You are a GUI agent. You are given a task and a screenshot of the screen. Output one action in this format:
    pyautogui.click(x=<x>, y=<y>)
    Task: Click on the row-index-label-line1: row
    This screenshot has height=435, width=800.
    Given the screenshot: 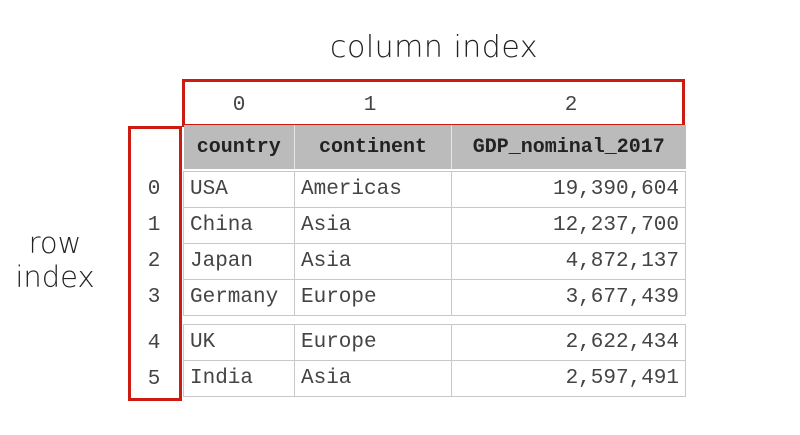 What is the action you would take?
    pyautogui.click(x=55, y=243)
    